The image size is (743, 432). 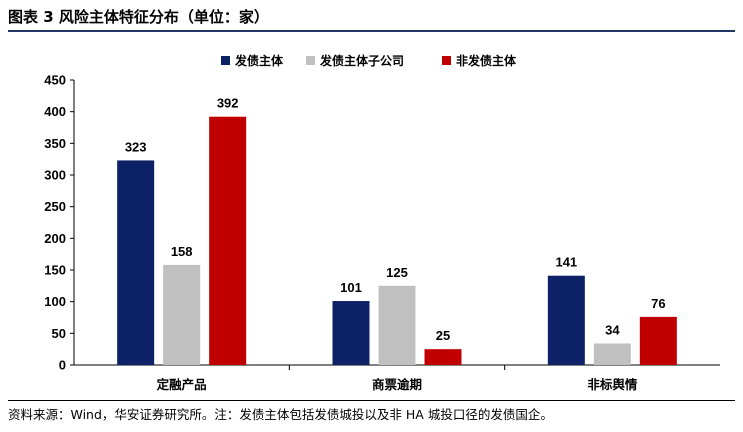 I want to click on legend-label: 非发债主体, so click(x=486, y=60).